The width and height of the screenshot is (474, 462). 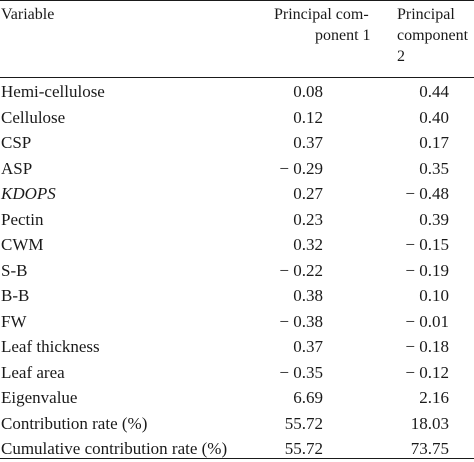 I want to click on header-variable: Variable, so click(x=28, y=14).